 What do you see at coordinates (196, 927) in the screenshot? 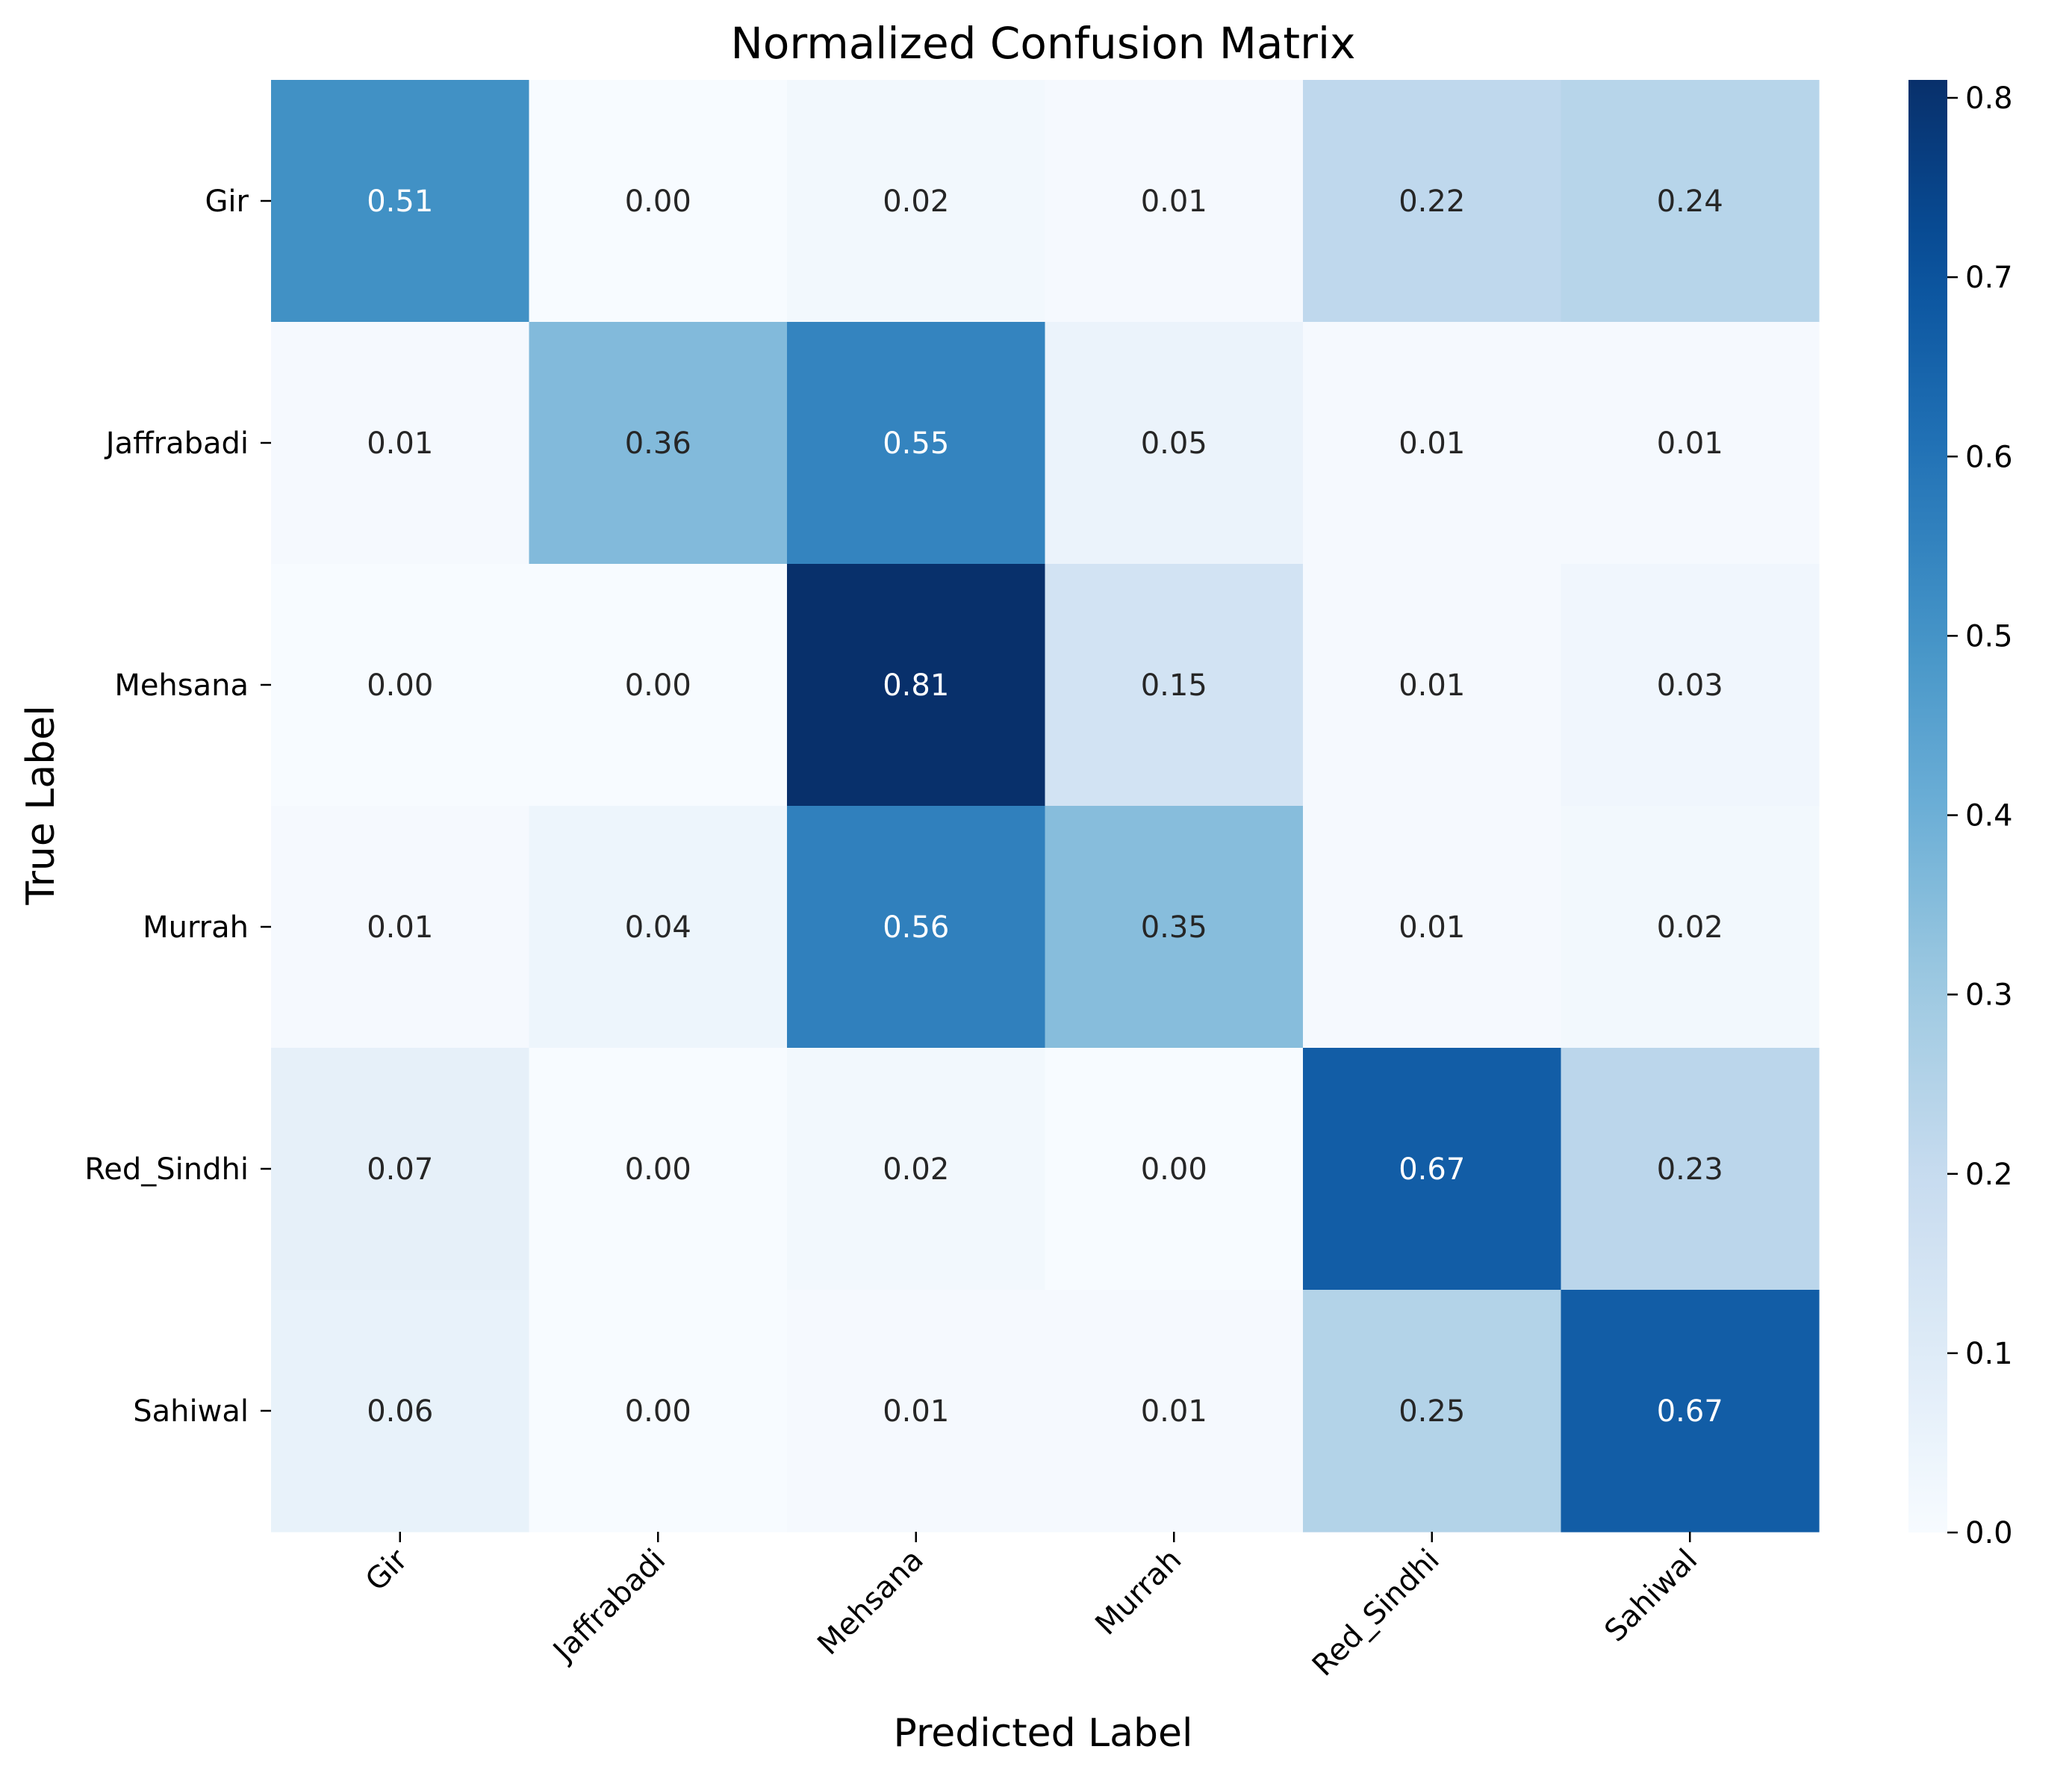
I see `y-tick-label: Murrah` at bounding box center [196, 927].